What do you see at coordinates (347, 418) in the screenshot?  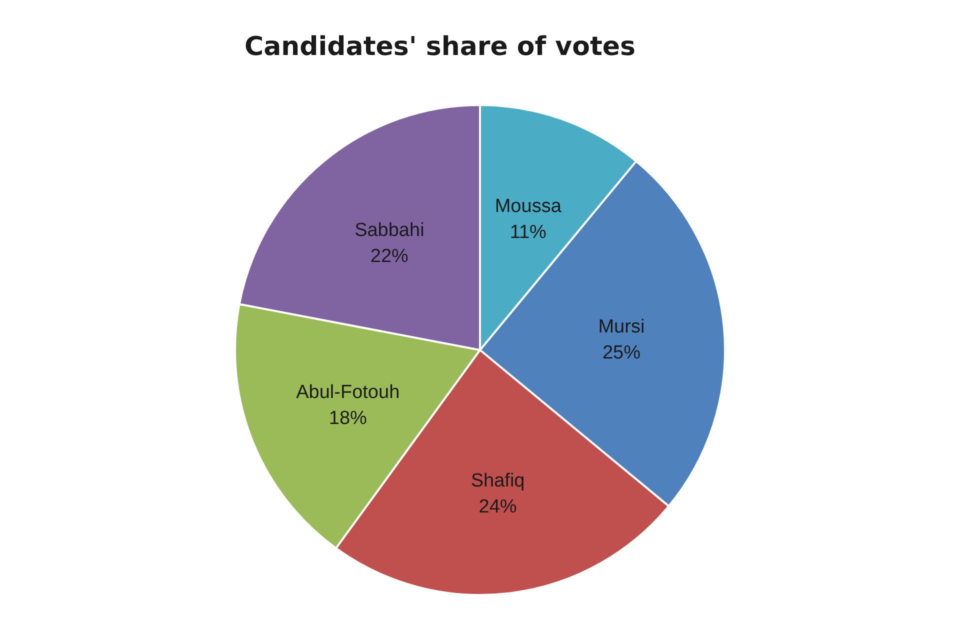 I see `data-label: 18%` at bounding box center [347, 418].